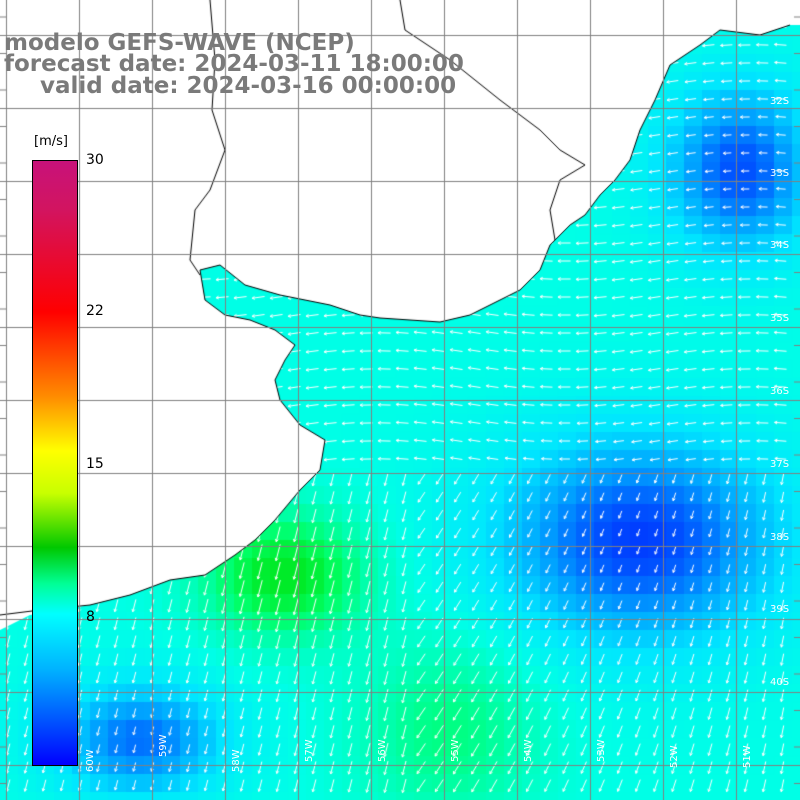 The width and height of the screenshot is (800, 800). What do you see at coordinates (780, 391) in the screenshot?
I see `lat-label-36s: 36S` at bounding box center [780, 391].